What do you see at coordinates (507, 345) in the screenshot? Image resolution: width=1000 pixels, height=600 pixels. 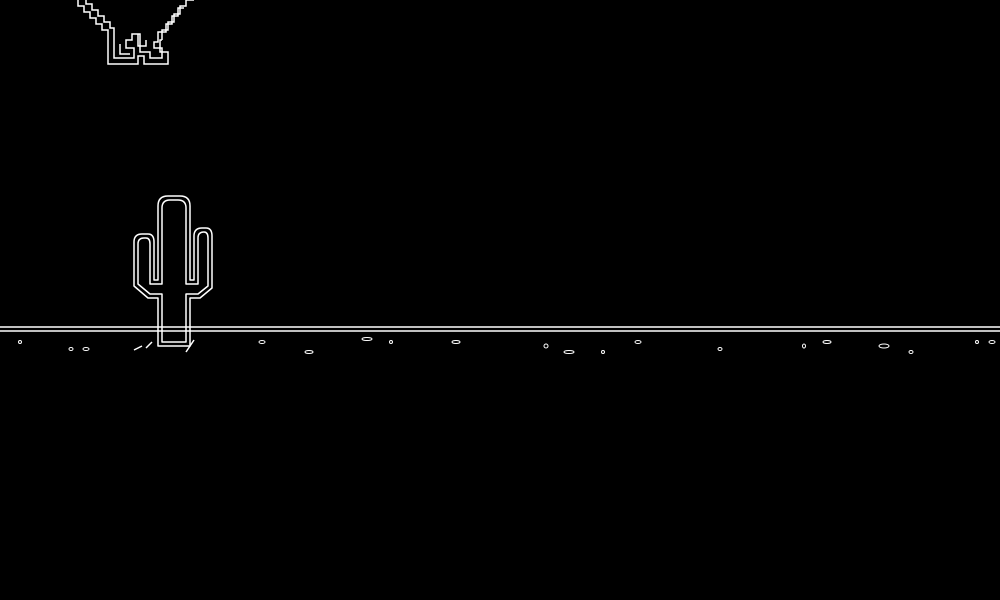 I see `ground-pebbles` at bounding box center [507, 345].